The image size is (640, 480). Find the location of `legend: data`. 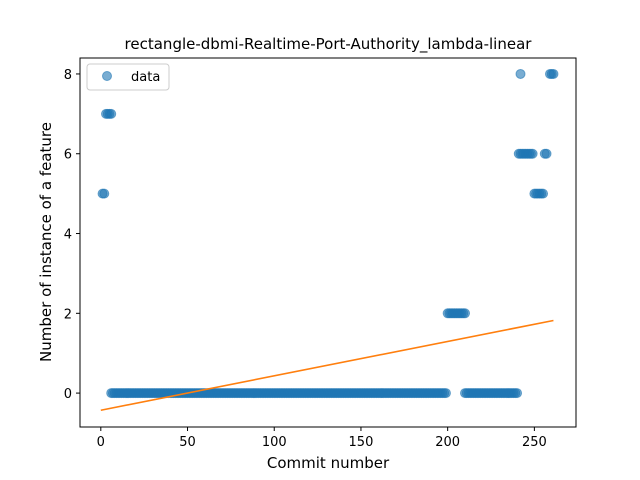

legend: data is located at coordinates (128, 77).